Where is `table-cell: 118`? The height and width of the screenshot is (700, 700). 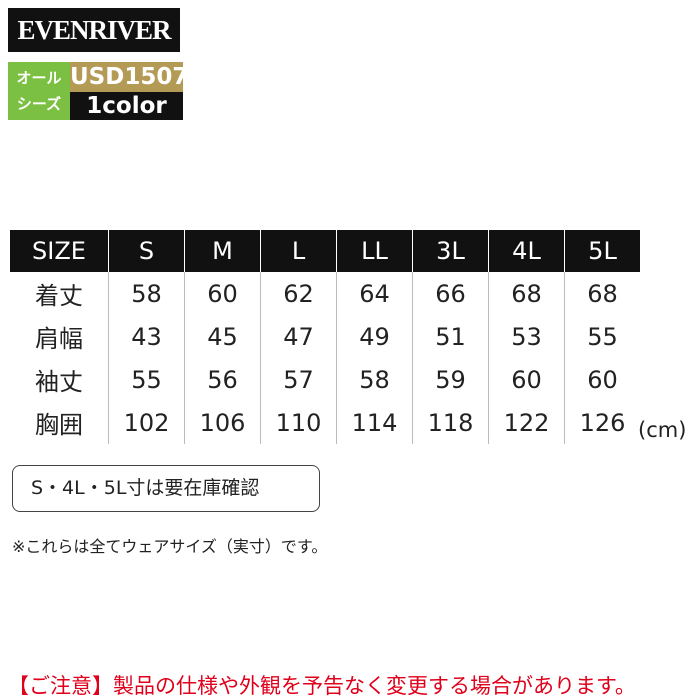 table-cell: 118 is located at coordinates (450, 422).